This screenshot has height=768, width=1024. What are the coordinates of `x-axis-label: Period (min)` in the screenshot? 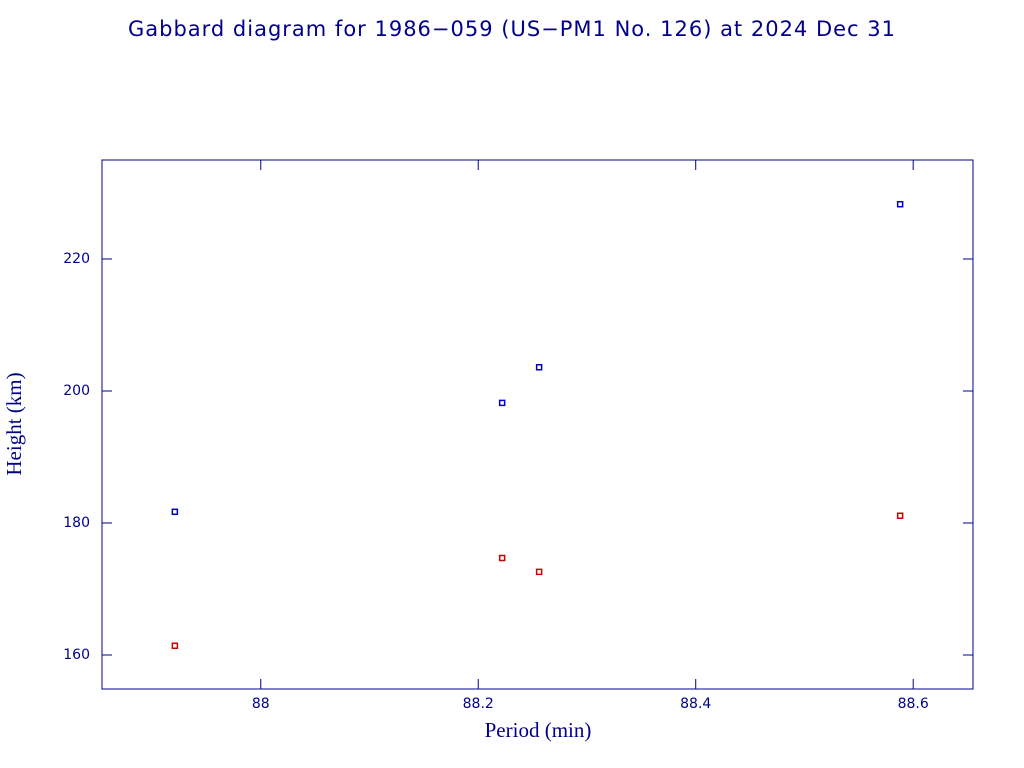 It's located at (538, 730).